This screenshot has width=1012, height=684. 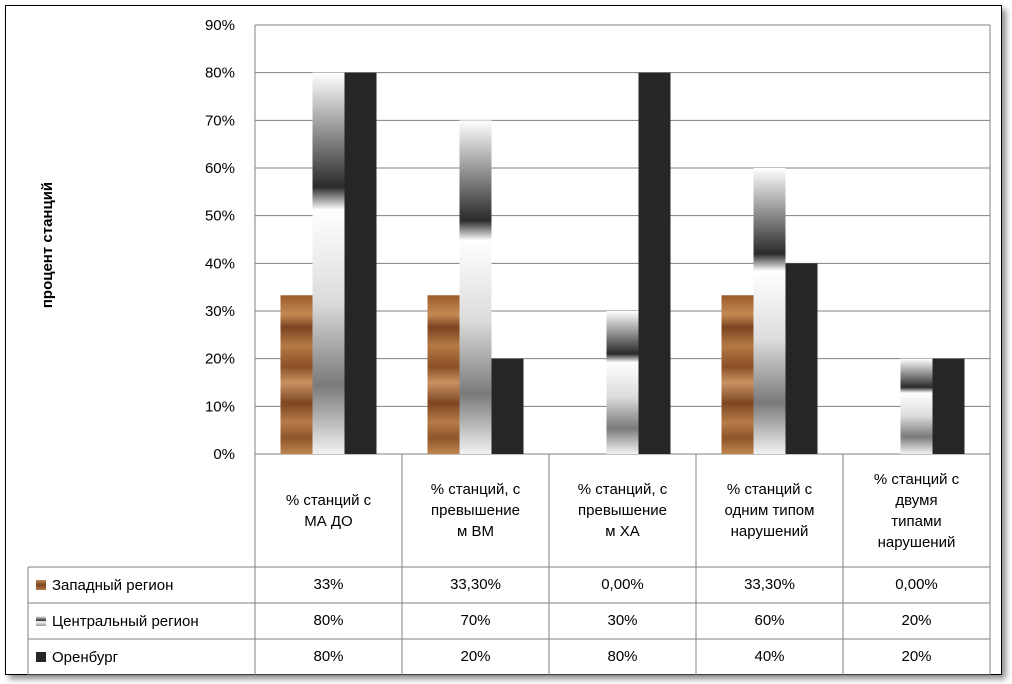 I want to click on y-axis-ticks: 0% 10% 20% 30% 40% 50% 60% 70% 80% 90%, so click(x=220, y=240).